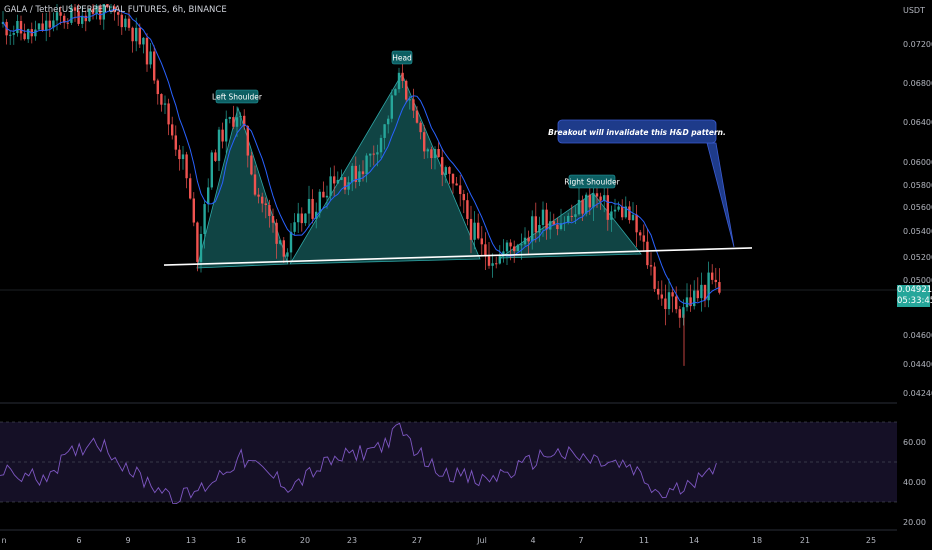 This screenshot has height=550, width=932. Describe the element at coordinates (417, 540) in the screenshot. I see `x-tick-label: 27` at that location.